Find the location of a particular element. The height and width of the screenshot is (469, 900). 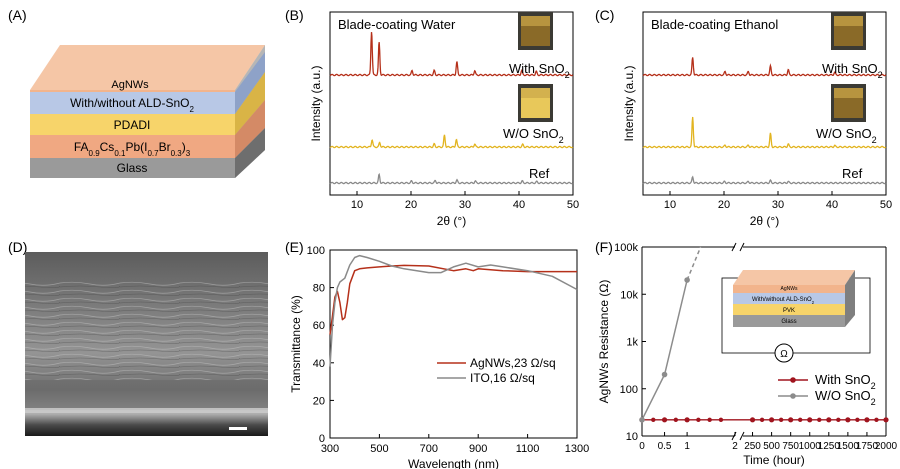

x-tick-label: 40 is located at coordinates (519, 205).